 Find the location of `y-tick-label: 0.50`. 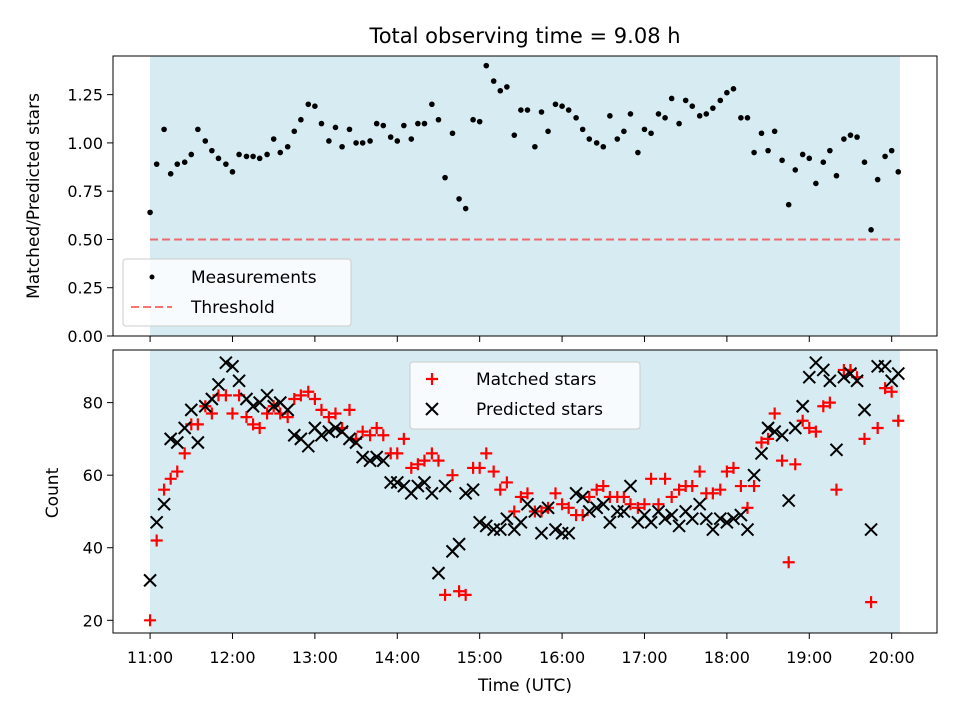

y-tick-label: 0.50 is located at coordinates (85, 239).